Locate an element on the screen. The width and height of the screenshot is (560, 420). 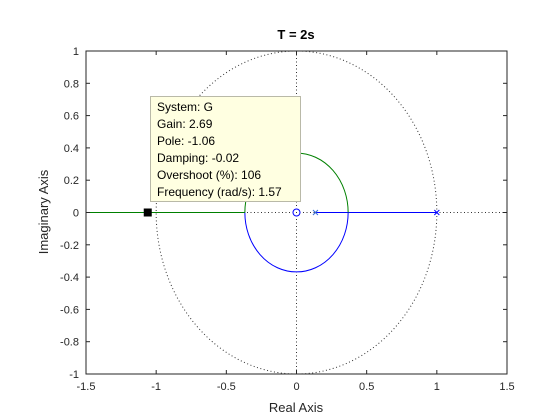
datatip-frequency: Frequency (rad/s): 1.57 is located at coordinates (219, 192).